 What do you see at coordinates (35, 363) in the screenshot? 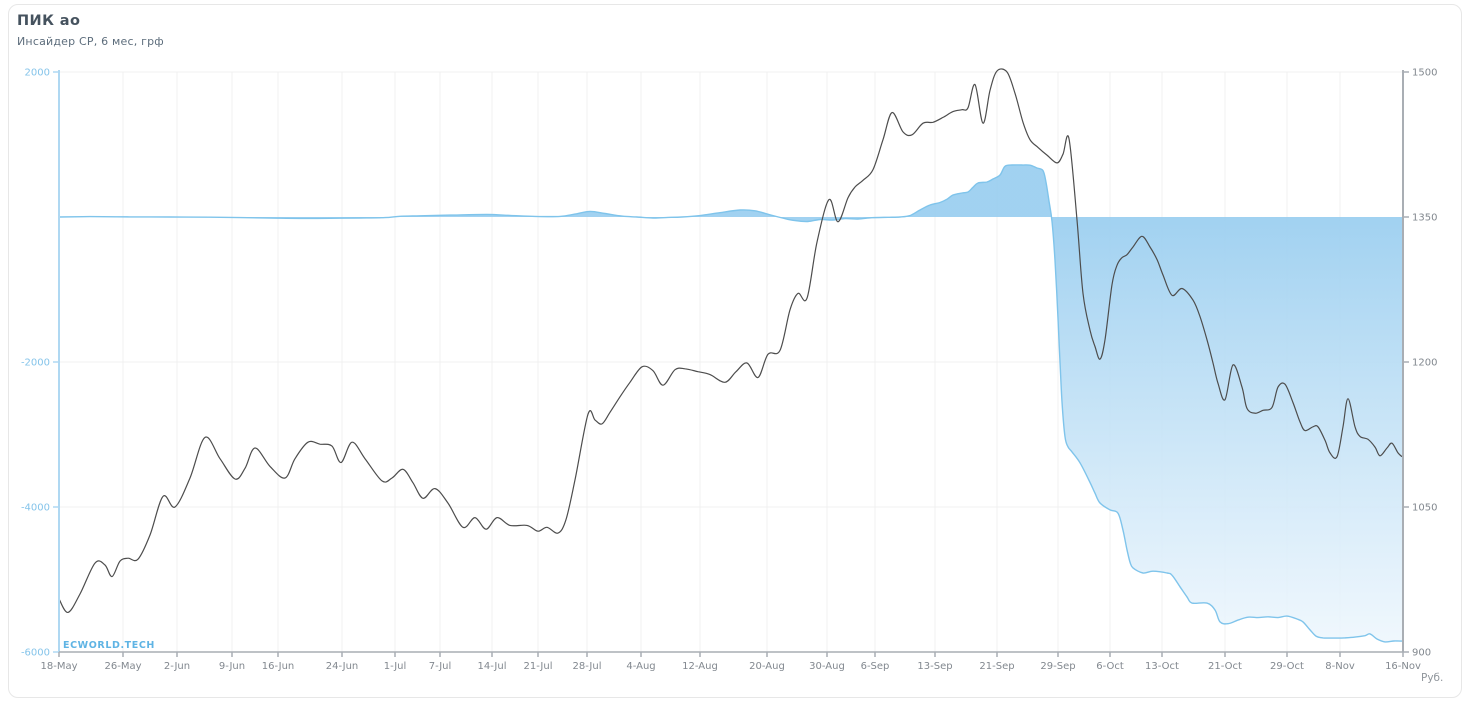
I see `svg-text: -2000` at bounding box center [35, 363].